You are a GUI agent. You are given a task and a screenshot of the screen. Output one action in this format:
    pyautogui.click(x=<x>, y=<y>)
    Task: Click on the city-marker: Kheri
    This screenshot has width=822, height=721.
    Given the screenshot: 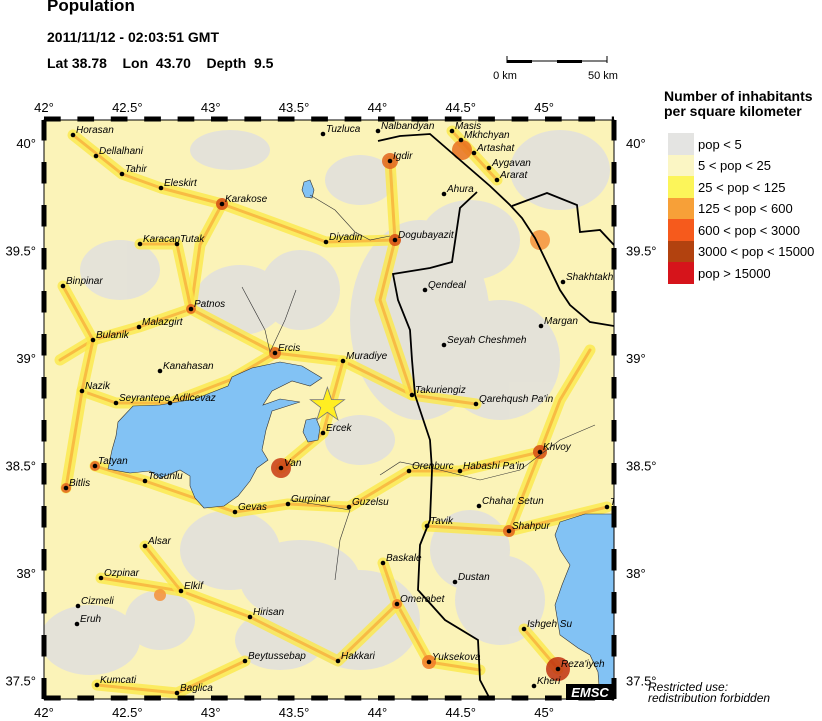 What is the action you would take?
    pyautogui.click(x=546, y=682)
    